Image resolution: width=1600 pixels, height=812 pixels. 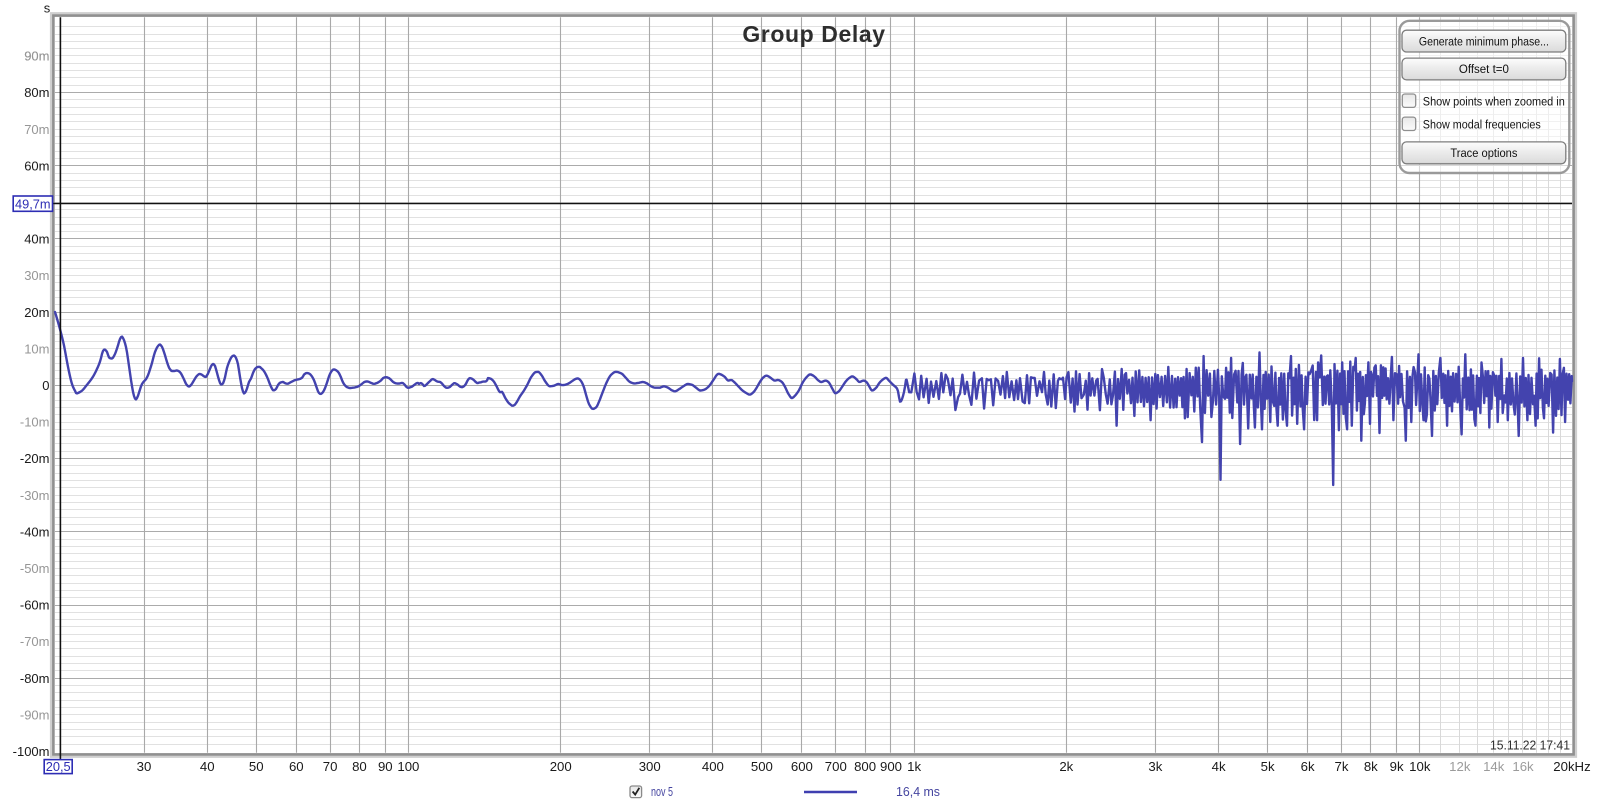 What do you see at coordinates (762, 766) in the screenshot?
I see `svg-text: 500` at bounding box center [762, 766].